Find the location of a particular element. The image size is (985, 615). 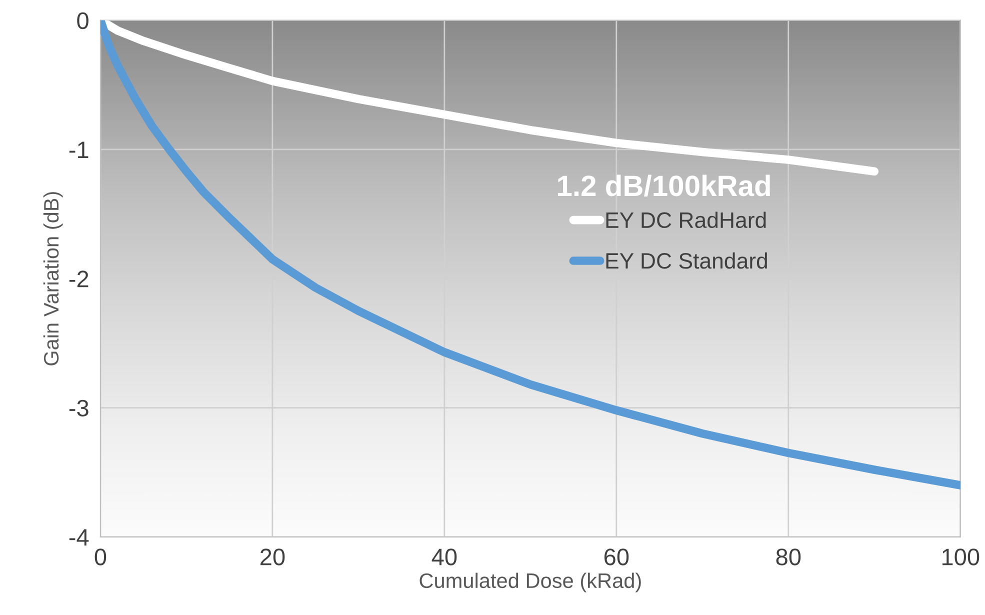

x-tick-label: 100 is located at coordinates (961, 557).